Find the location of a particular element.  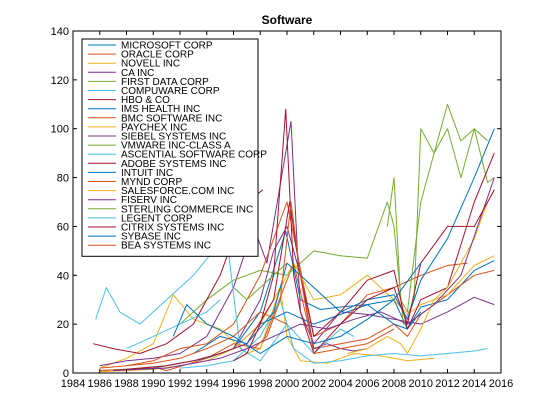

legend-label: IMS HEALTH INC is located at coordinates (160, 109).